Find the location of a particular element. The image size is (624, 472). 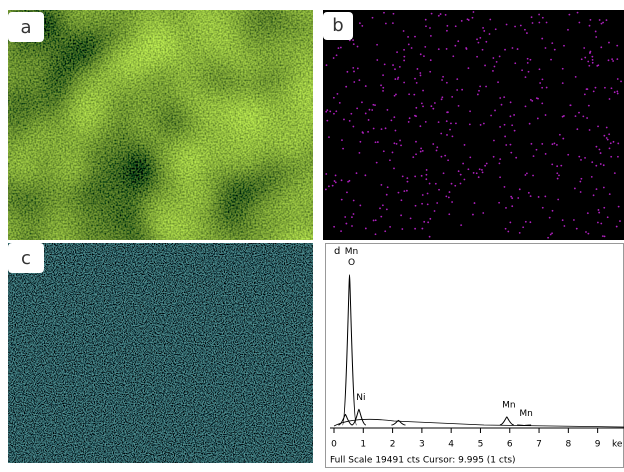

x-tick-label: 2 is located at coordinates (393, 445).